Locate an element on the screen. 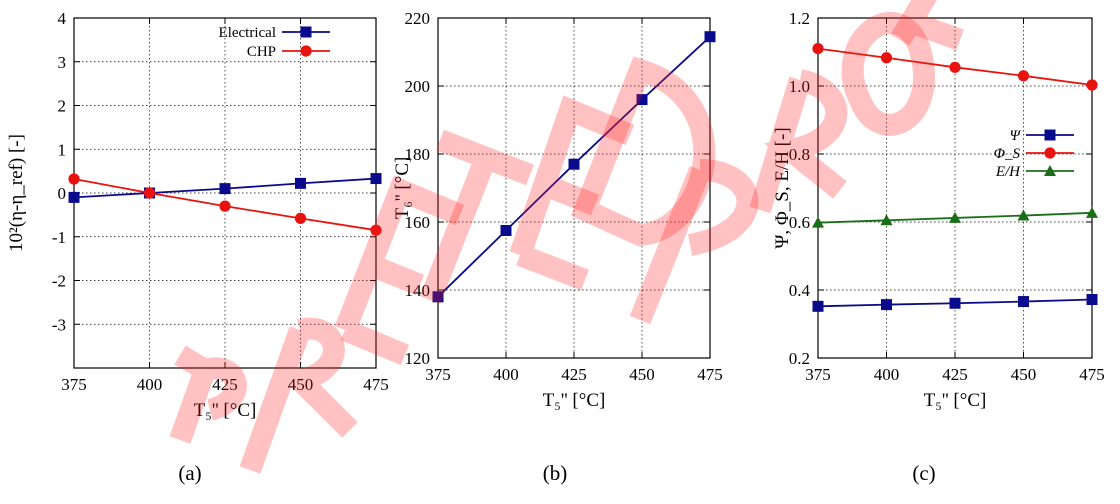 Image resolution: width=1120 pixels, height=504 pixels. y-tick-label: 2 is located at coordinates (62, 106).